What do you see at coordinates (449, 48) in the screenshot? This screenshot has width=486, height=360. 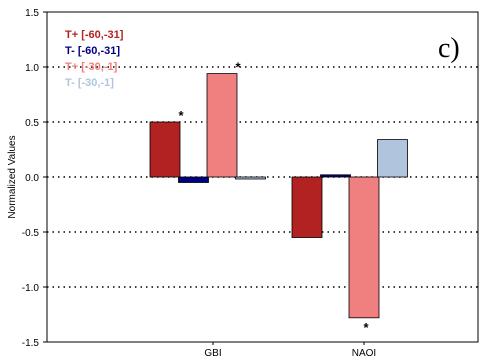 I see `panel-label: c)` at bounding box center [449, 48].